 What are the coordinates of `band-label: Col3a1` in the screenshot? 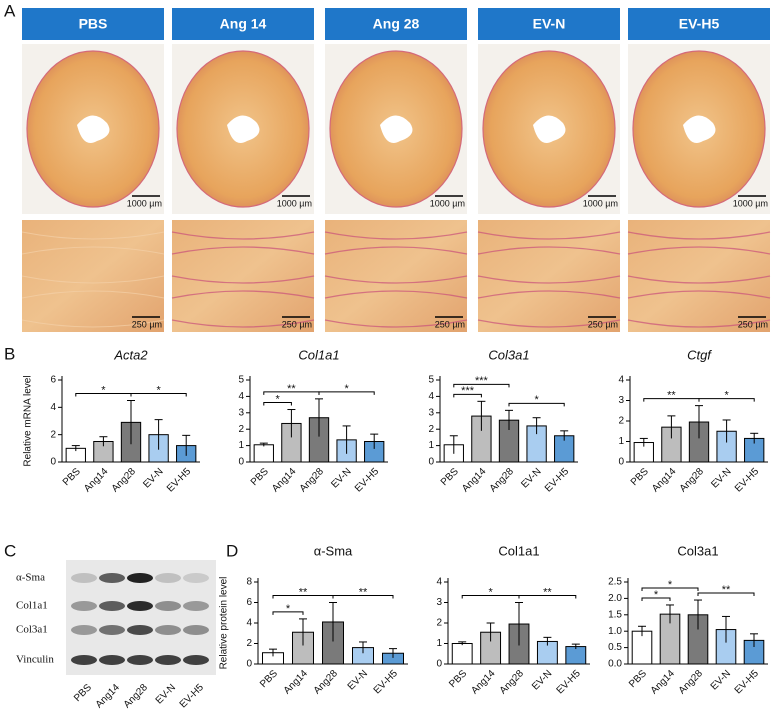 It's located at (32, 630).